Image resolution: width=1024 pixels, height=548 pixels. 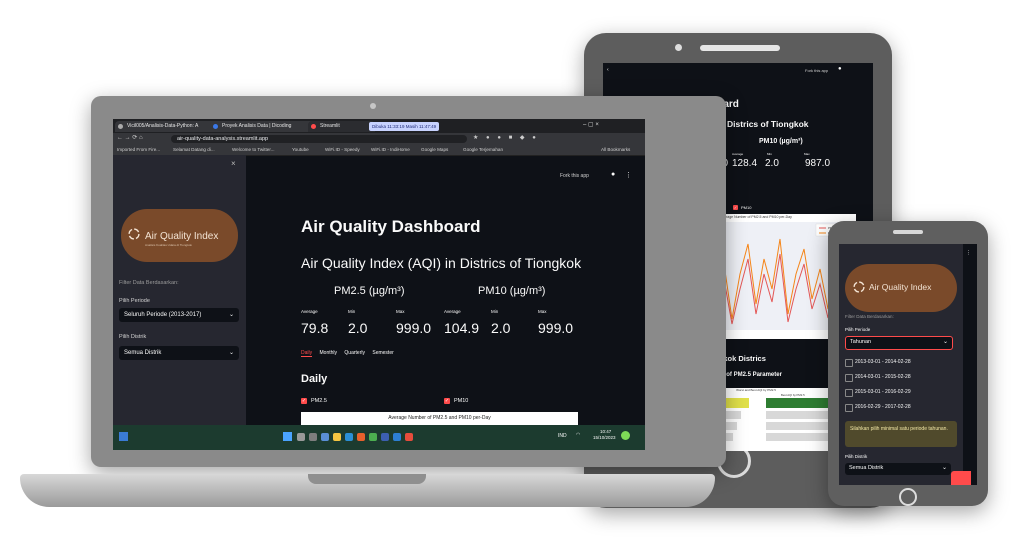 I want to click on bookmark-item: All Bookmarks, so click(x=616, y=149).